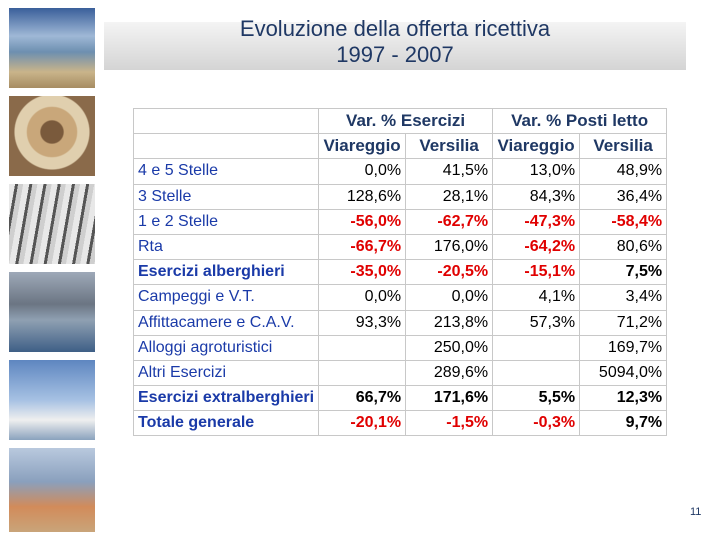  What do you see at coordinates (226, 247) in the screenshot?
I see `row-label: Rta` at bounding box center [226, 247].